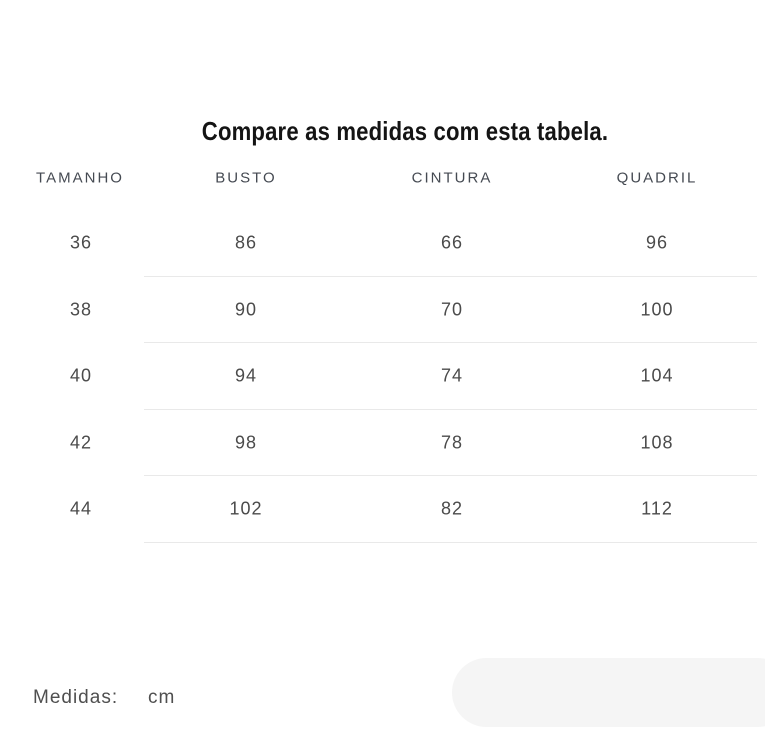  I want to click on cell-cintura: 66, so click(452, 242).